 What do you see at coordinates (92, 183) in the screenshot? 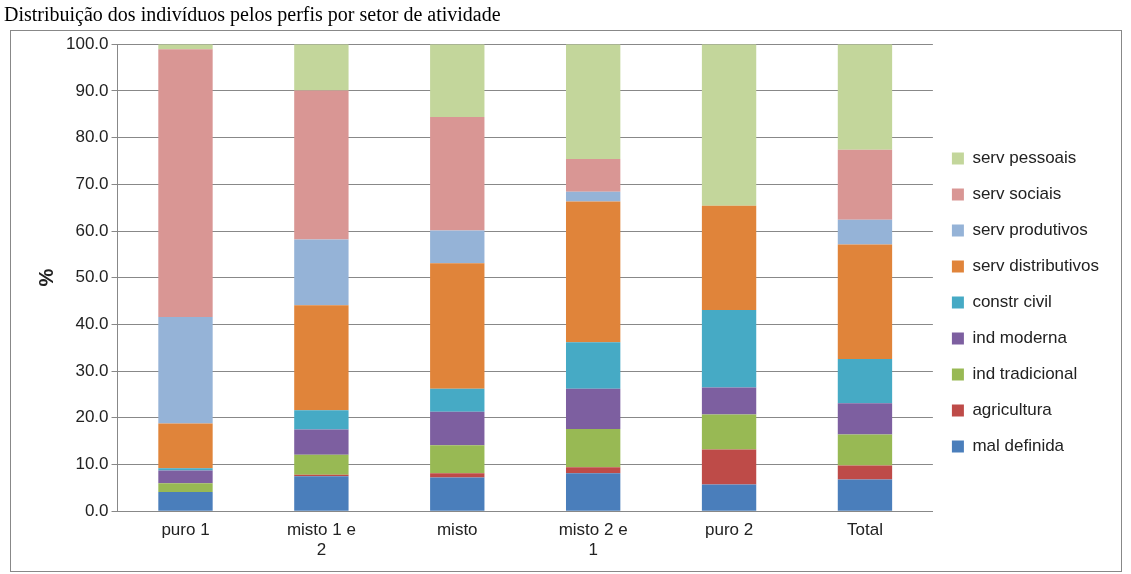
I see `y-tick-label: 70.0` at bounding box center [92, 183].